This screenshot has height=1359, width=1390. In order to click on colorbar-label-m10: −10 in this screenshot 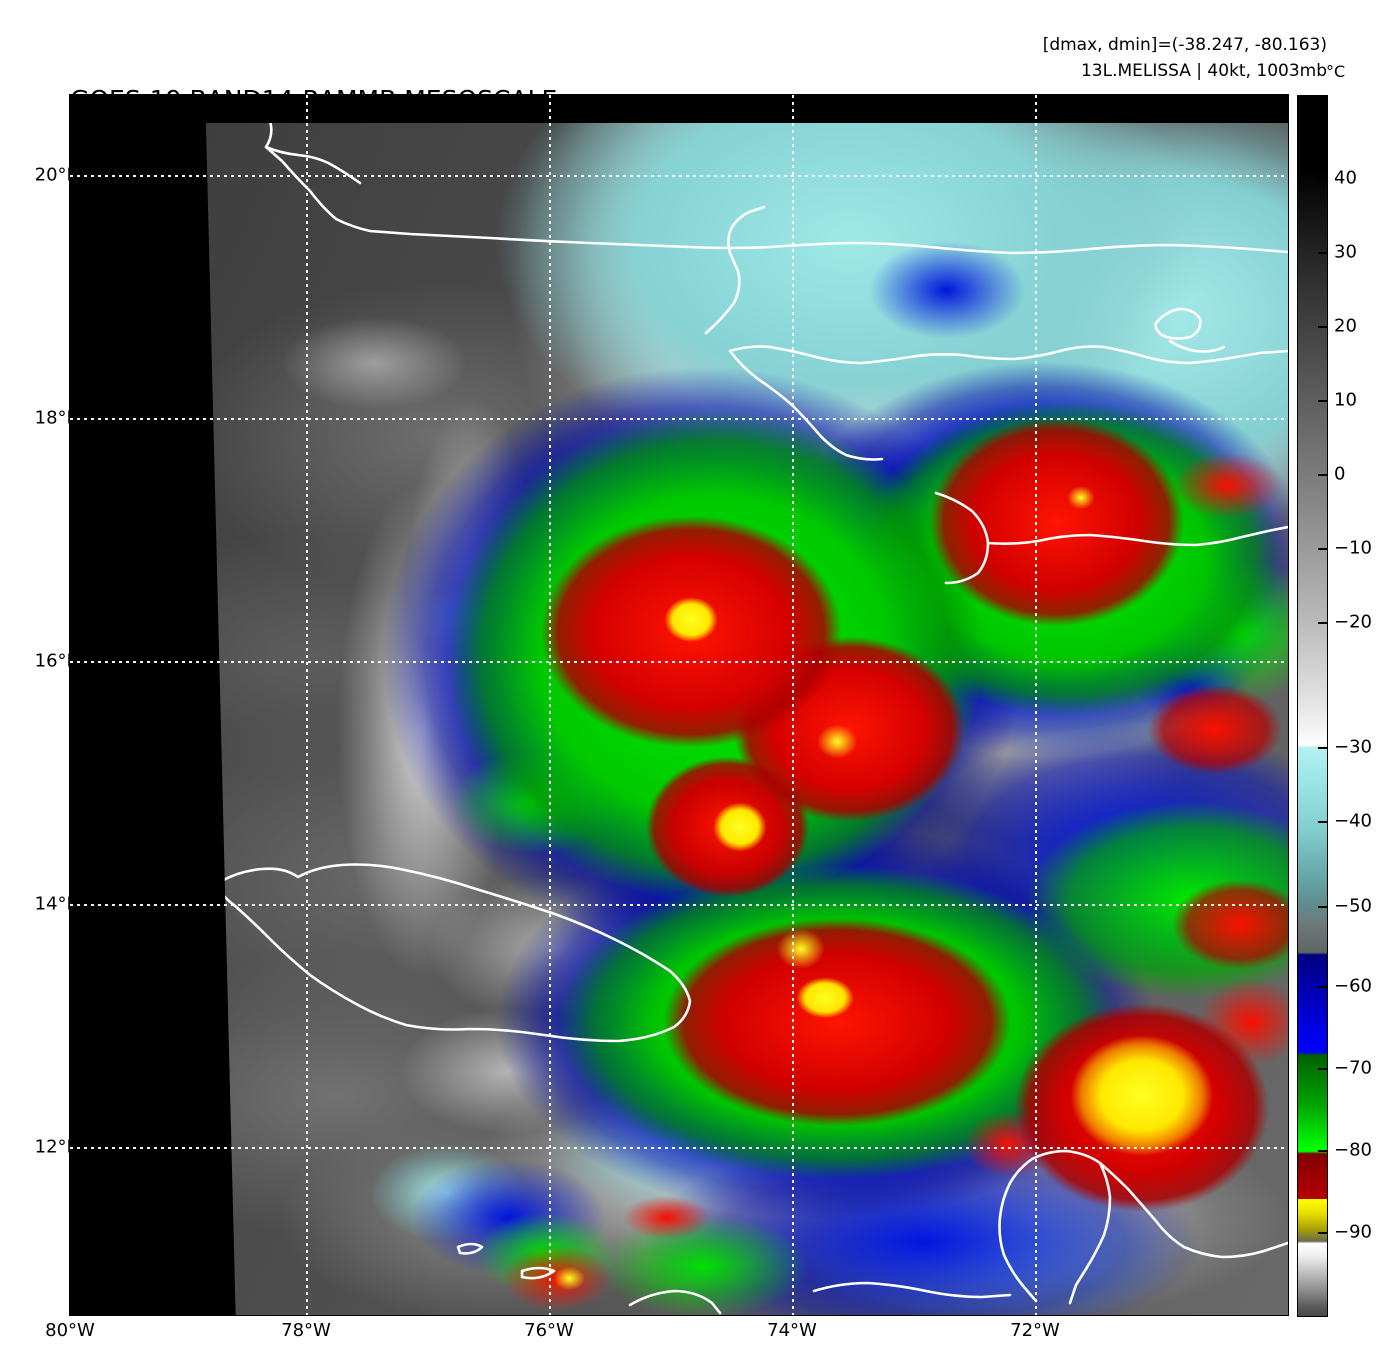, I will do `click(1353, 548)`.